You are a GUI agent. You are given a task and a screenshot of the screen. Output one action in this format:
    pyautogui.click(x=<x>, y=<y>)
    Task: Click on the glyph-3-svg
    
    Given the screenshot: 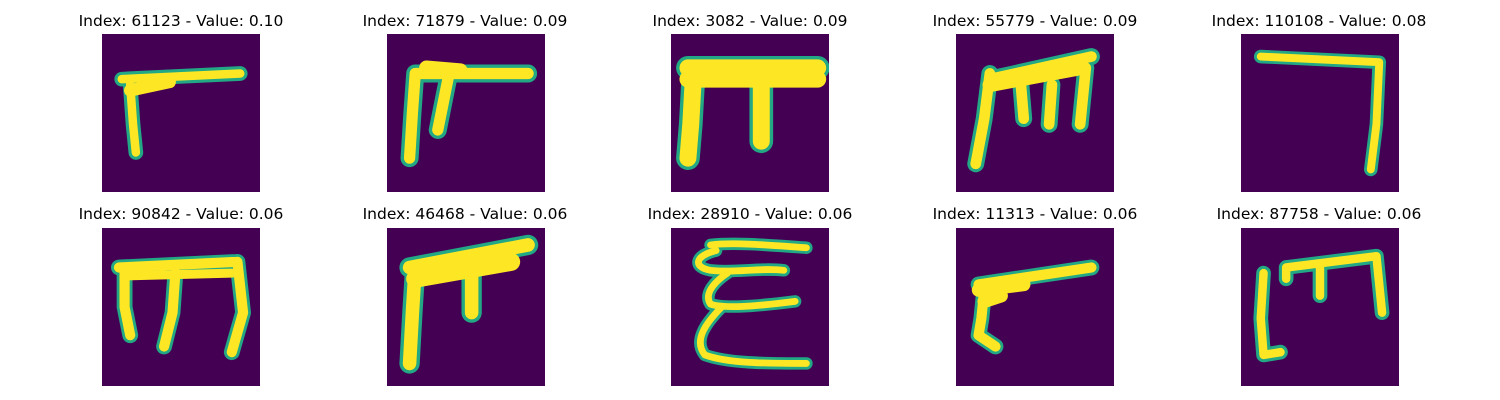 What is the action you would take?
    pyautogui.click(x=750, y=113)
    